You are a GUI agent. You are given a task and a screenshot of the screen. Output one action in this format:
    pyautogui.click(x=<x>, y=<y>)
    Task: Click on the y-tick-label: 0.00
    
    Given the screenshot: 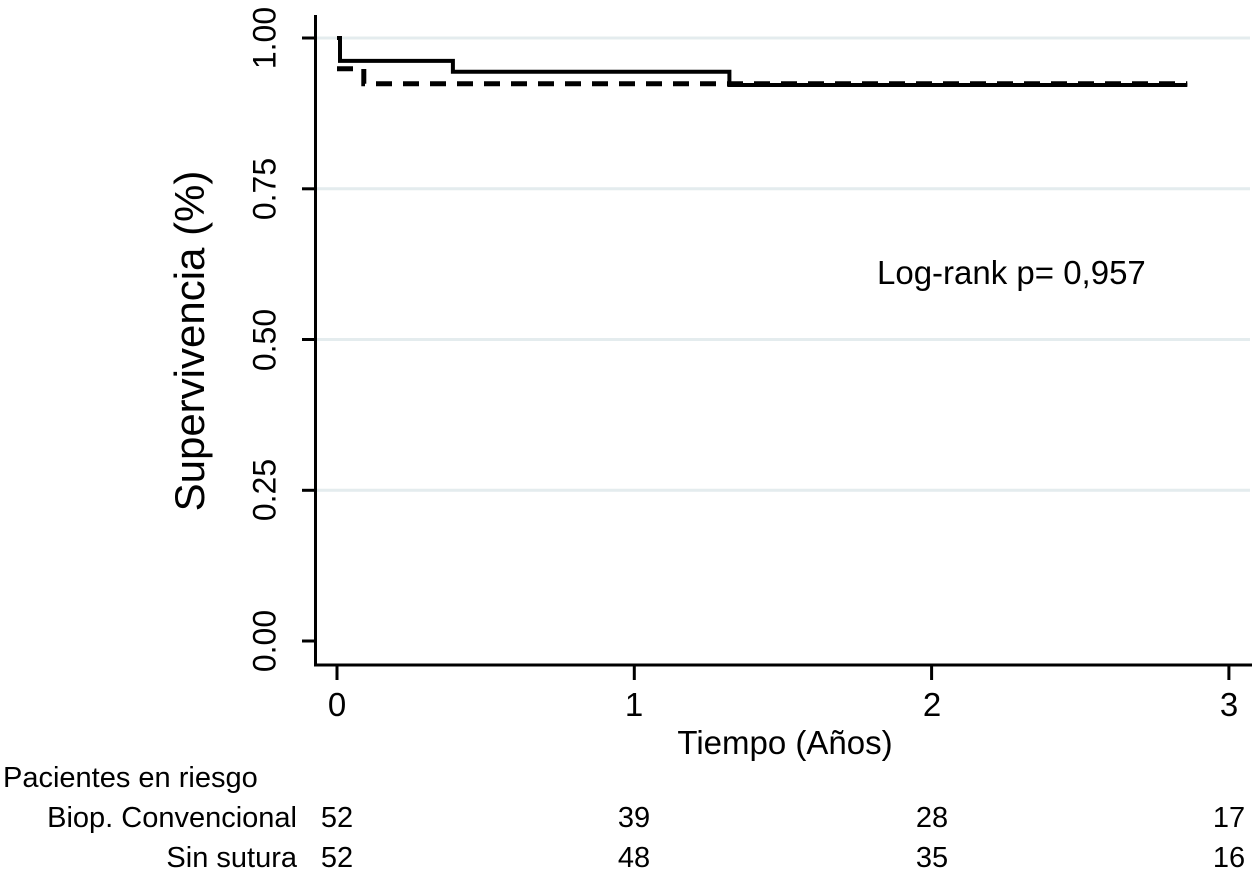 What is the action you would take?
    pyautogui.click(x=264, y=641)
    